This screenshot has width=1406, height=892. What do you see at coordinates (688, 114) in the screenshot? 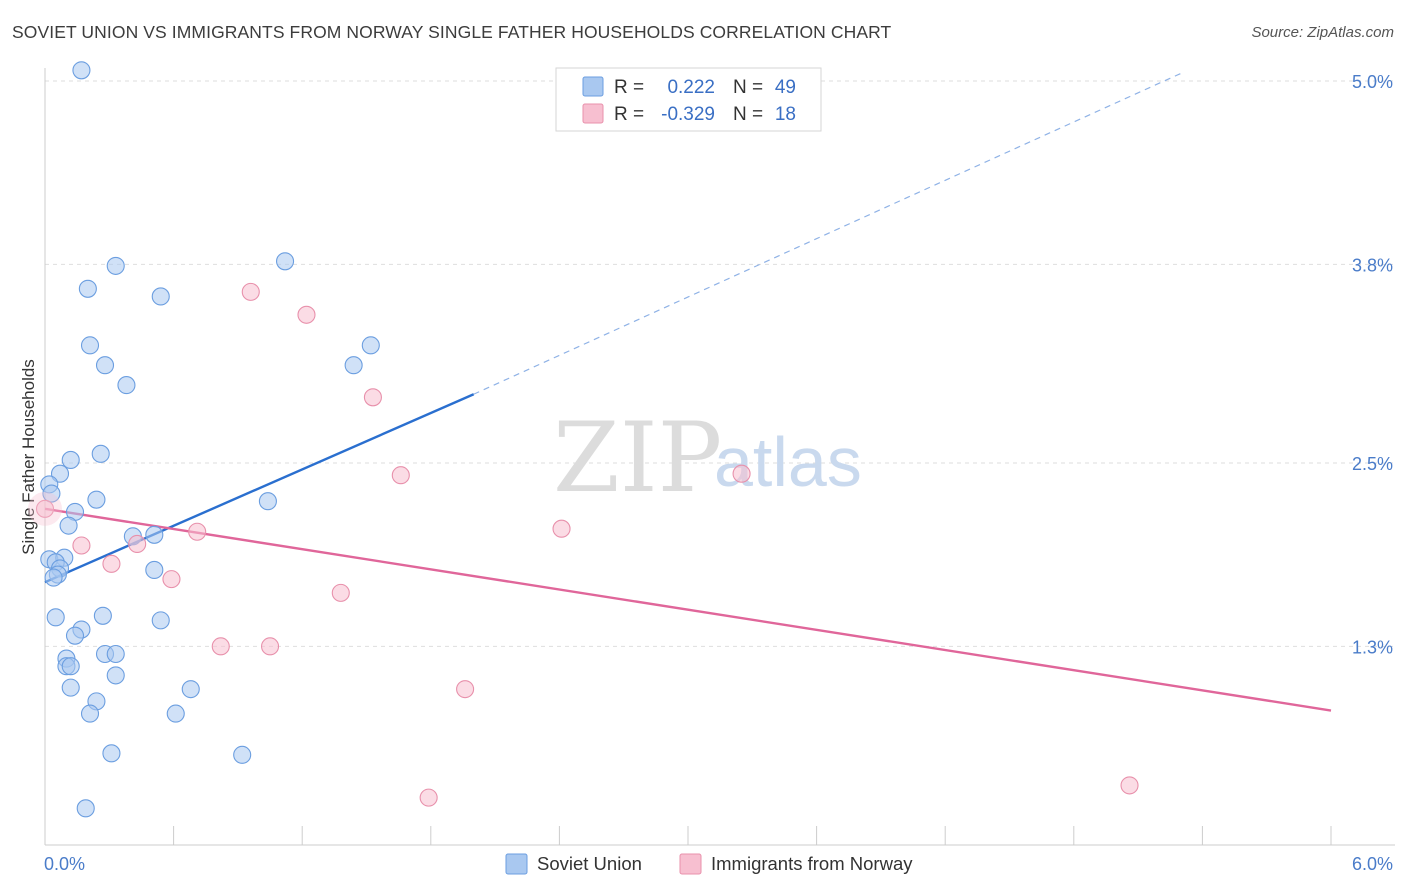
I see `legend-r-value-norway: -0.329` at bounding box center [688, 114].